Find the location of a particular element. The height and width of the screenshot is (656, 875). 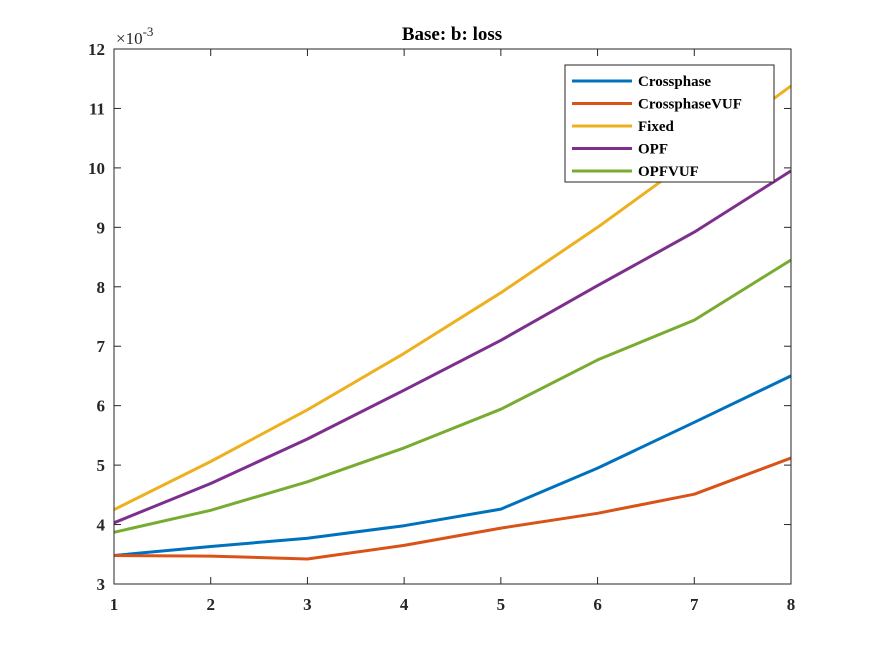

y-tick-label: 9 is located at coordinates (101, 227).